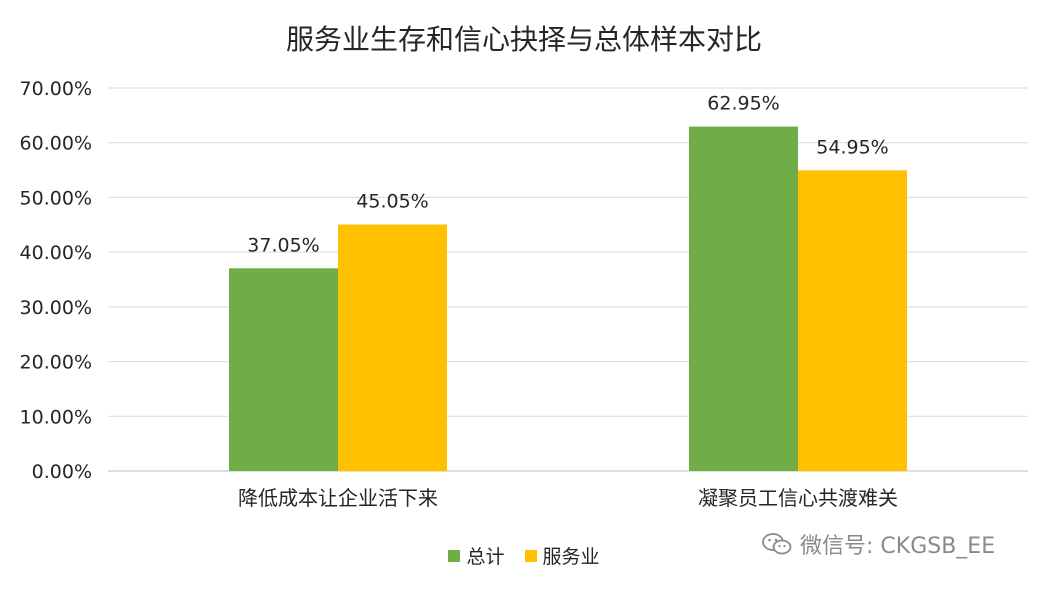 This screenshot has height=589, width=1048. I want to click on watermark: 微信号: CKGSB_EE, so click(878, 544).